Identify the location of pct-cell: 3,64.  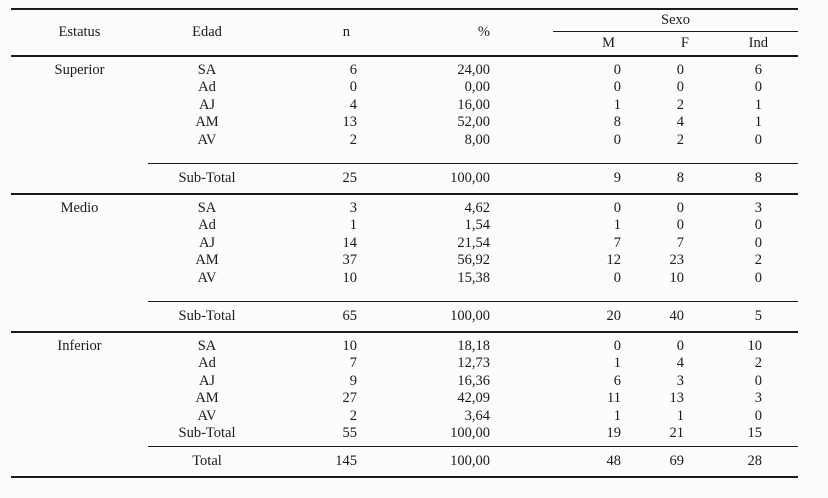
(477, 415).